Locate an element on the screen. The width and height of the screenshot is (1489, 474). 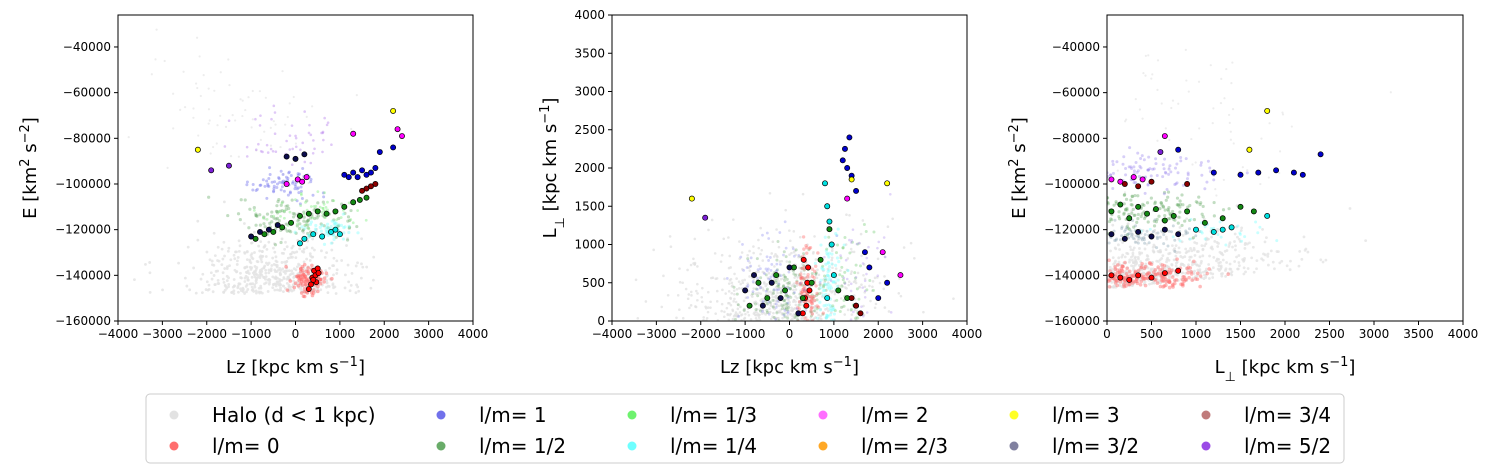
y-tick-label: −80000 is located at coordinates (87, 138).